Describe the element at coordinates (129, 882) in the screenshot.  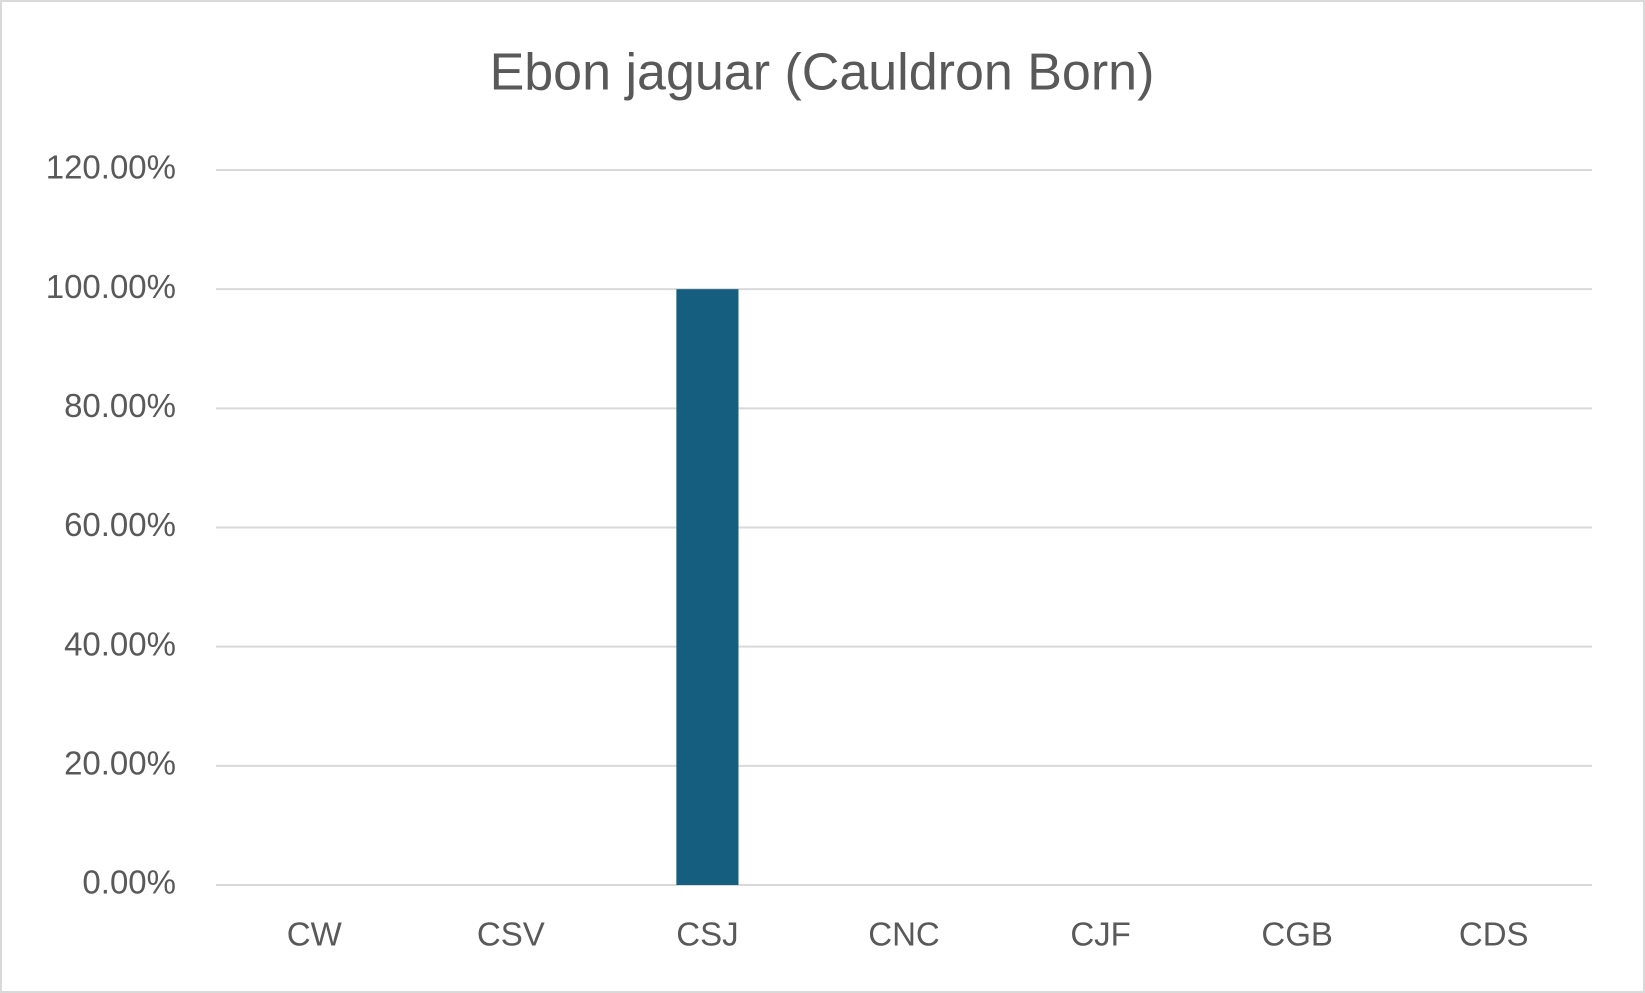
I see `y-tick-label: 0.00%` at that location.